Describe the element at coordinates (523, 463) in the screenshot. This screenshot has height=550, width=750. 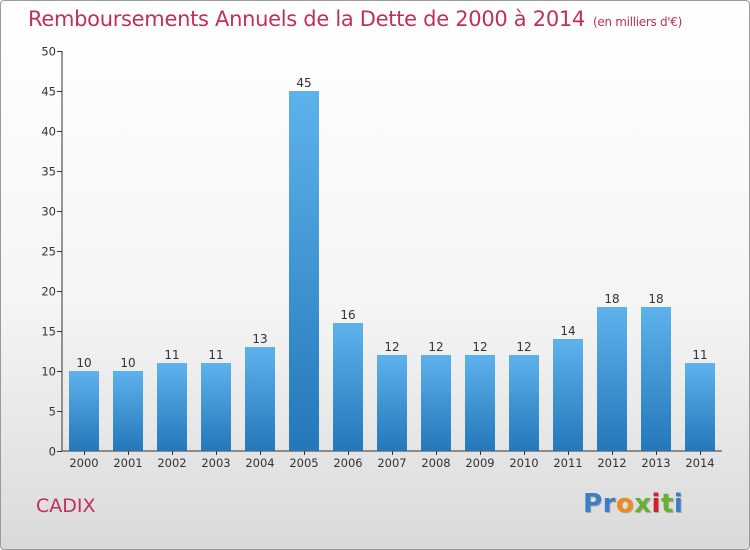
I see `x-tick-label: 2010` at that location.